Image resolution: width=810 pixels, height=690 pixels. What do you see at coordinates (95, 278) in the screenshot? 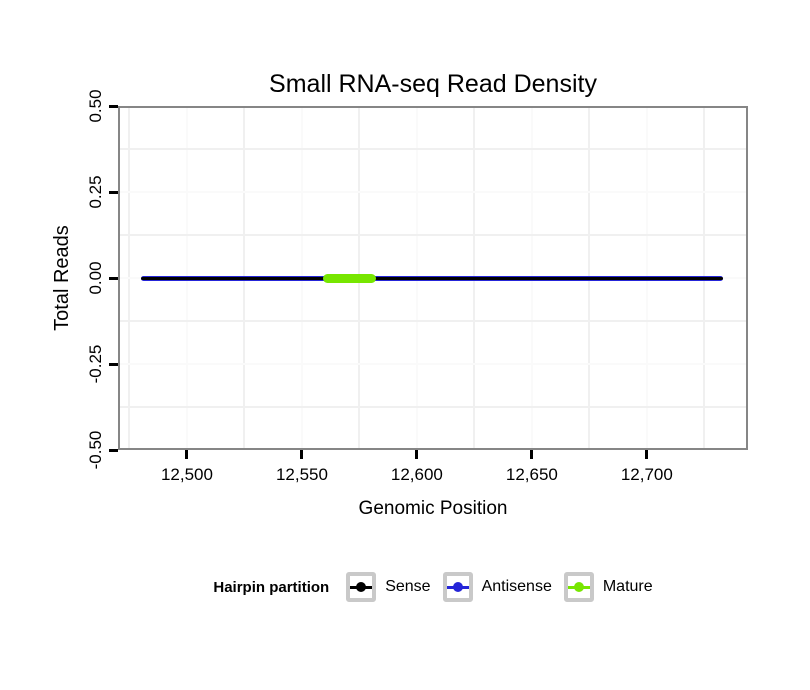
I see `y-tick-label: 0.00` at bounding box center [95, 278].